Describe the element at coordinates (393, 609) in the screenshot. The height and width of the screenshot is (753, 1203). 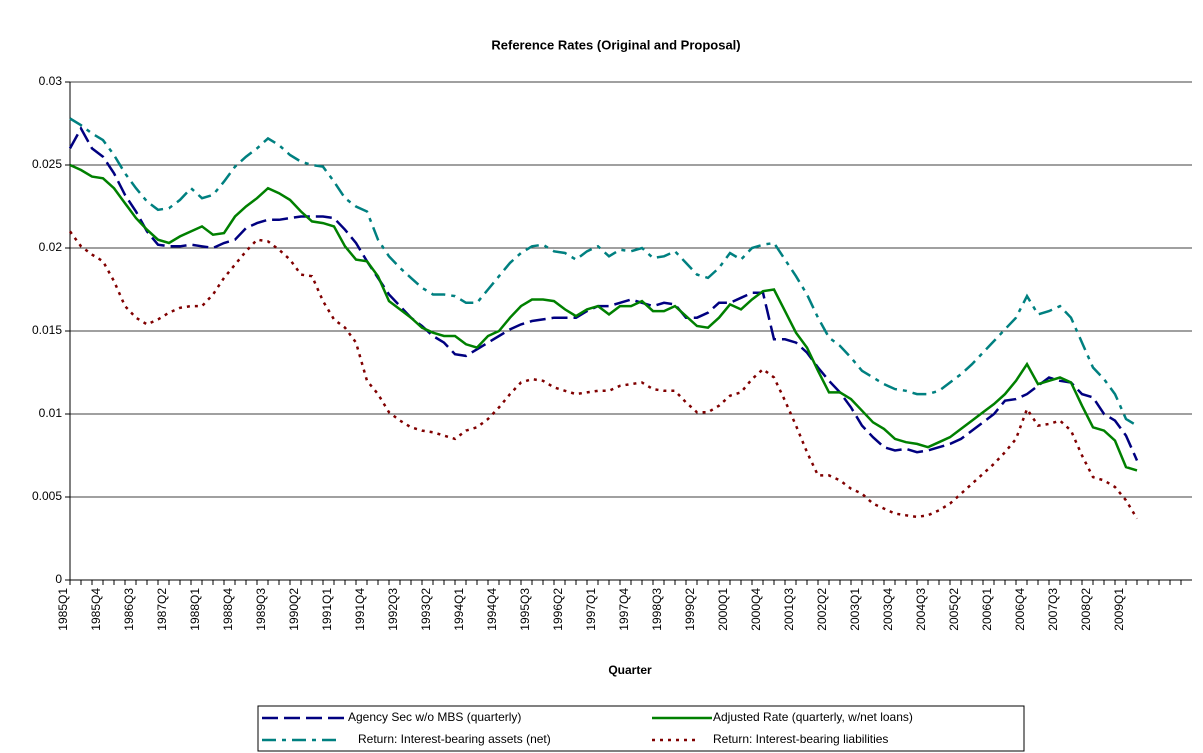
I see `x-tick-label: 1992Q3` at that location.